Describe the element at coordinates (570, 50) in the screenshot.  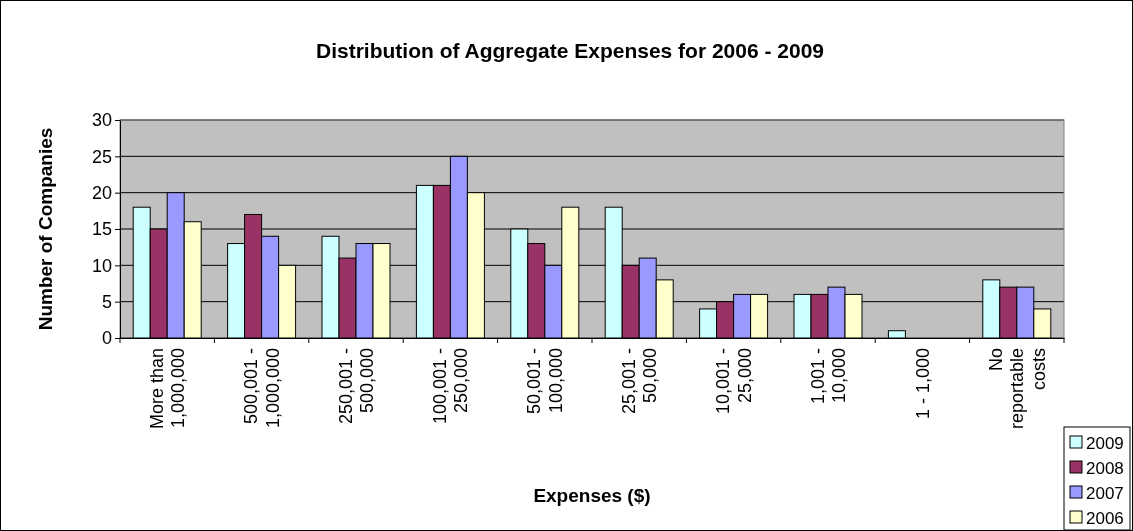
I see `chart-title: Distribution of Aggregate Expenses for 2006 - 2009` at that location.